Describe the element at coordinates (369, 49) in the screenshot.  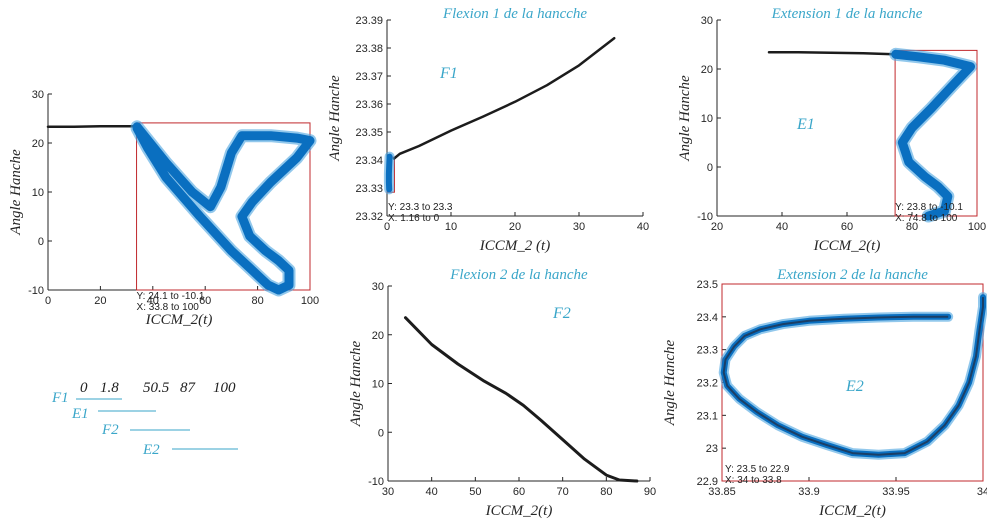
I see `y-tick-label: 23.38` at that location.